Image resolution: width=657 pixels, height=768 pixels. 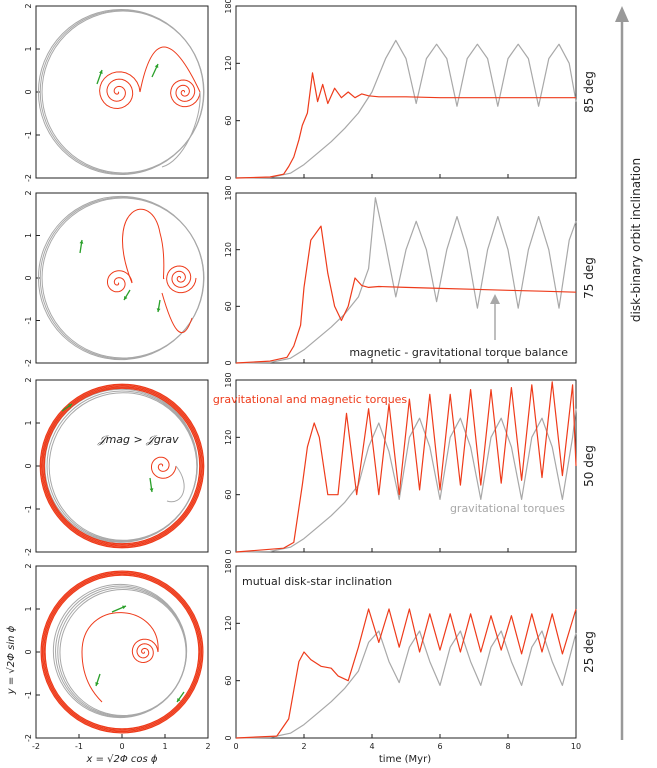 I want to click on x-tick-label: -1, so click(x=79, y=746).